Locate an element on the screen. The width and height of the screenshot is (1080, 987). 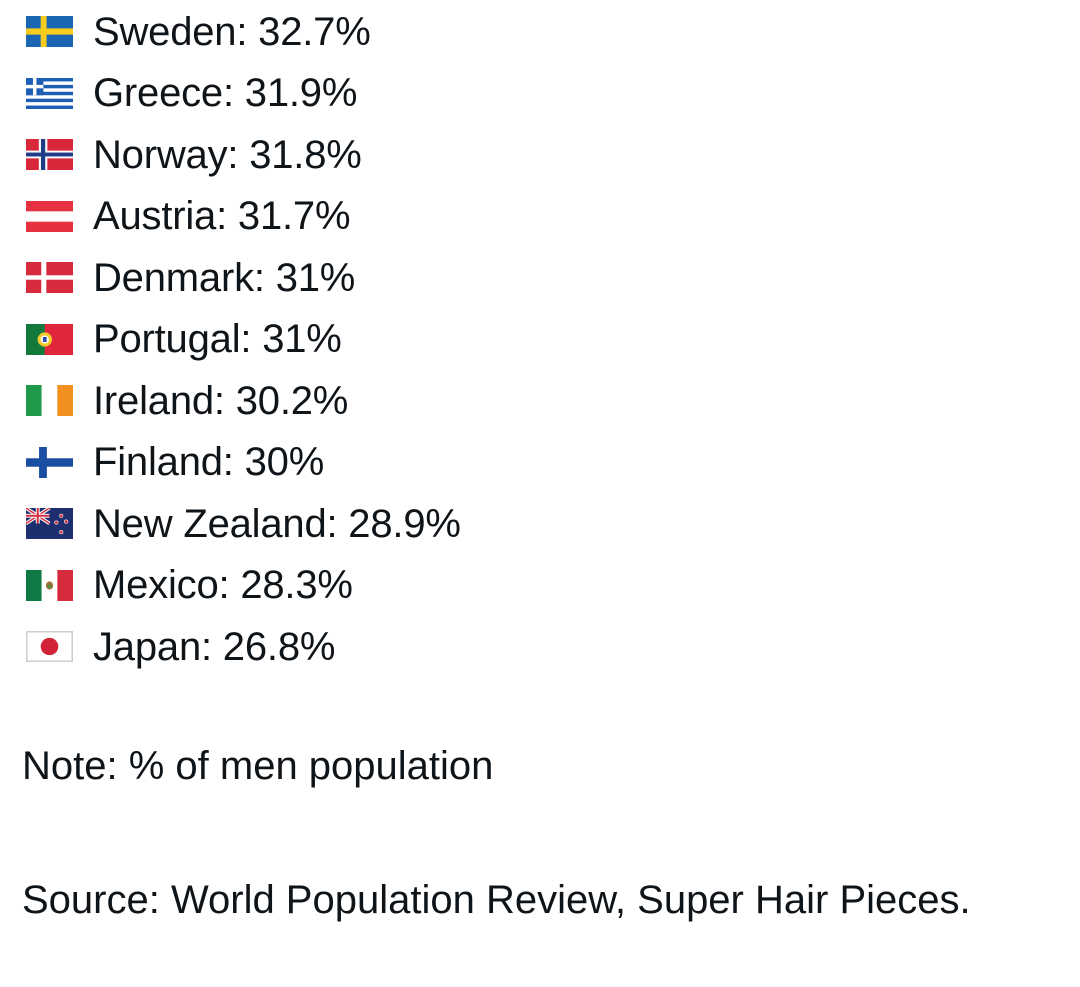
list-item: Austria: 31.7% is located at coordinates (243, 217).